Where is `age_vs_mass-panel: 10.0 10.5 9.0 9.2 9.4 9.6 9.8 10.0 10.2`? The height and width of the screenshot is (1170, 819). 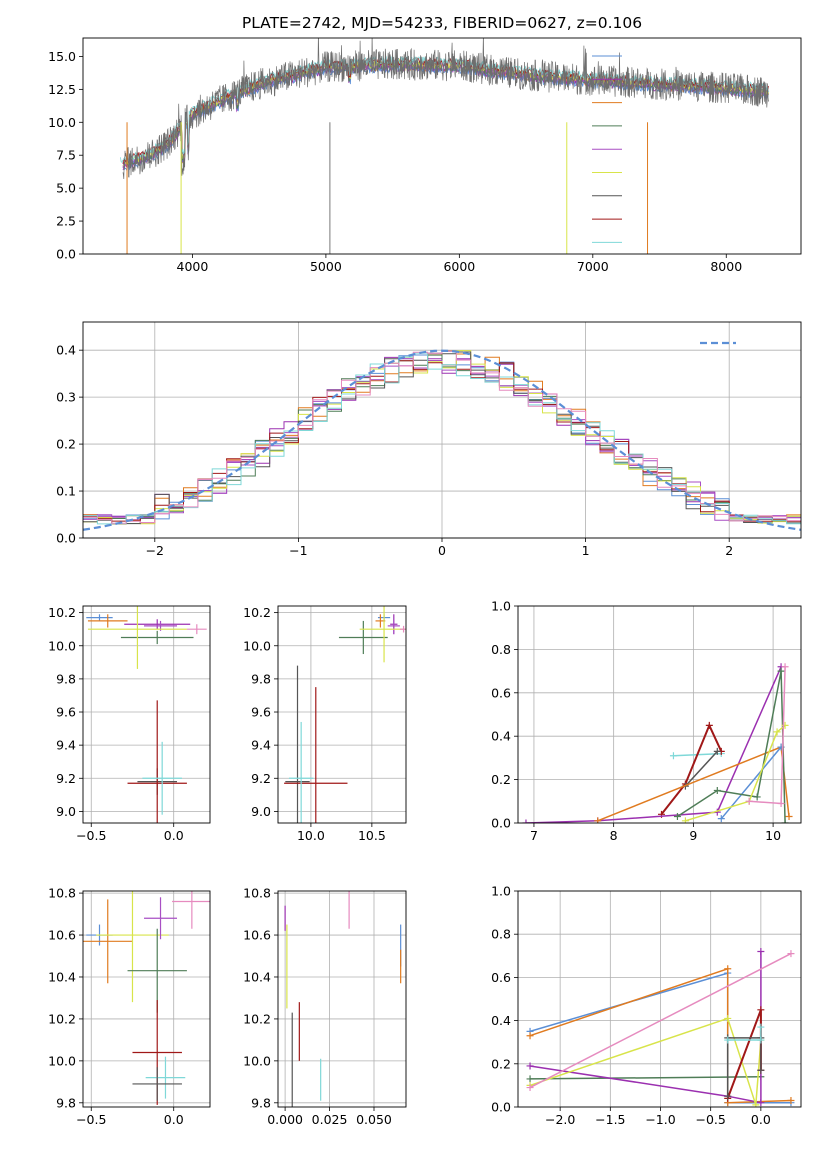
age_vs_mass-panel: 10.0 10.5 9.0 9.2 9.4 9.6 9.8 10.0 10.2 is located at coordinates (325, 724).